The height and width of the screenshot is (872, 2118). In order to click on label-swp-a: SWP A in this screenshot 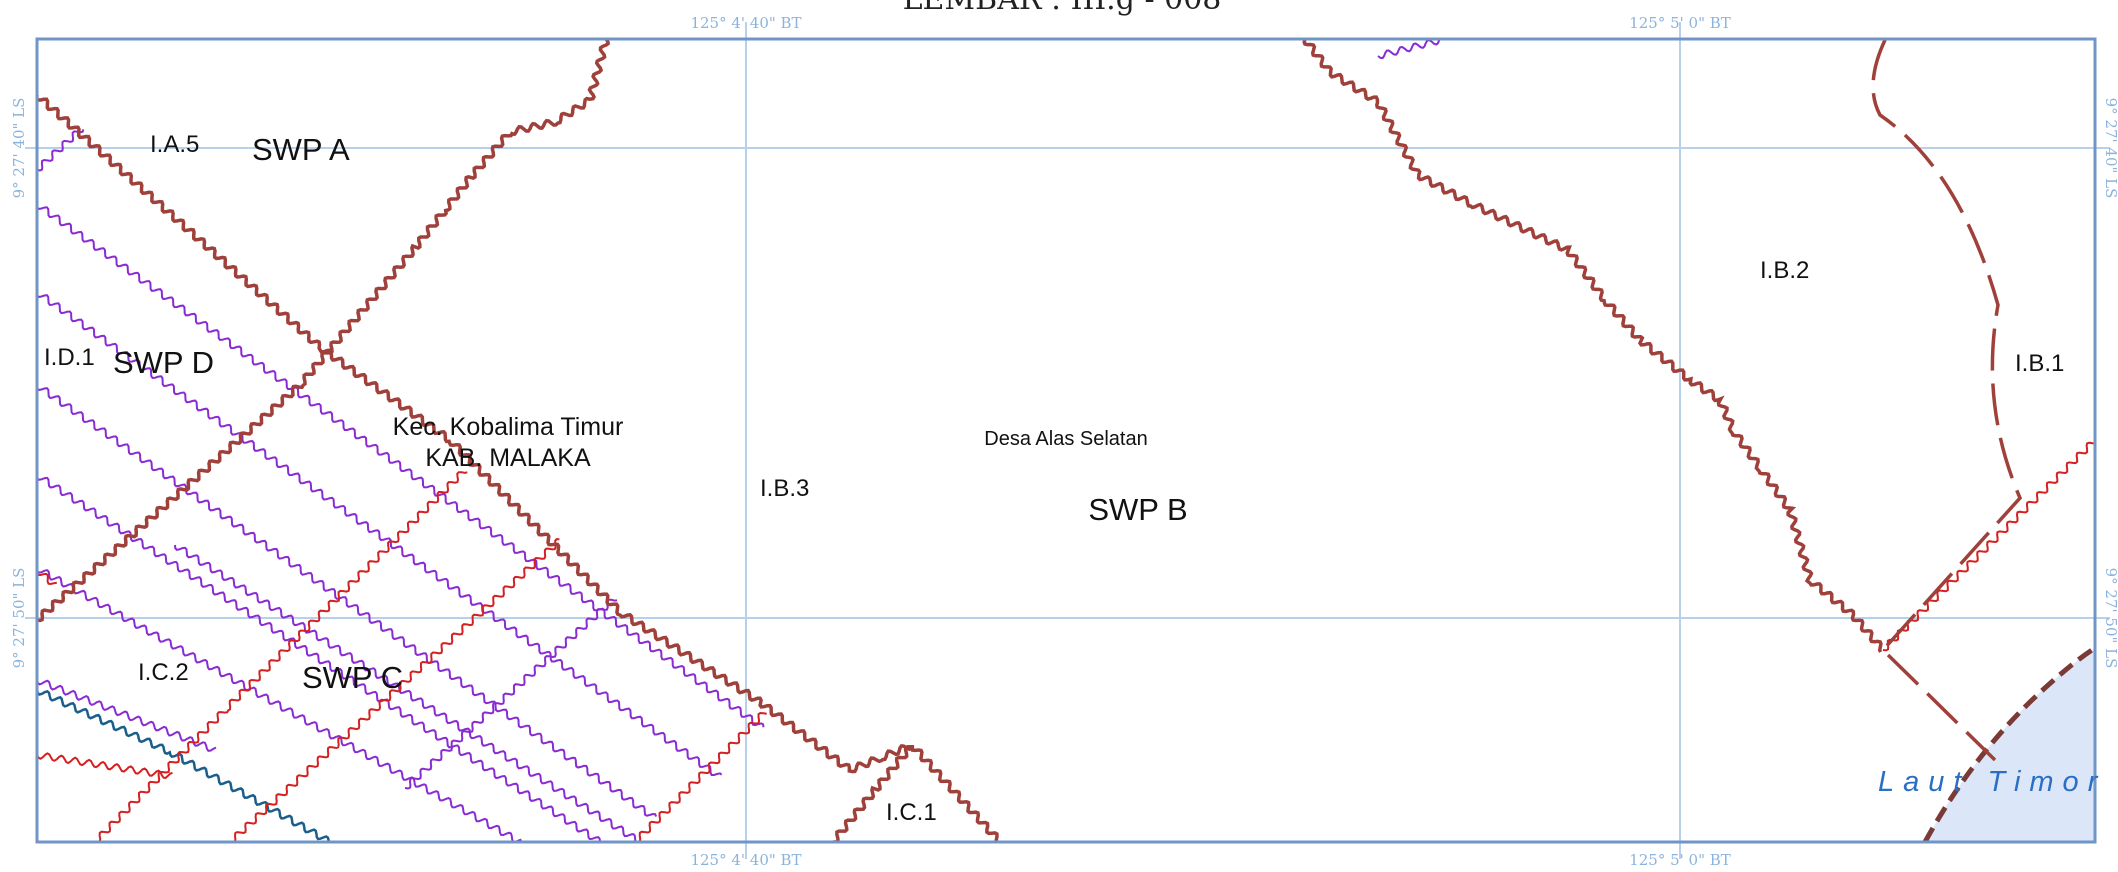, I will do `click(301, 149)`.